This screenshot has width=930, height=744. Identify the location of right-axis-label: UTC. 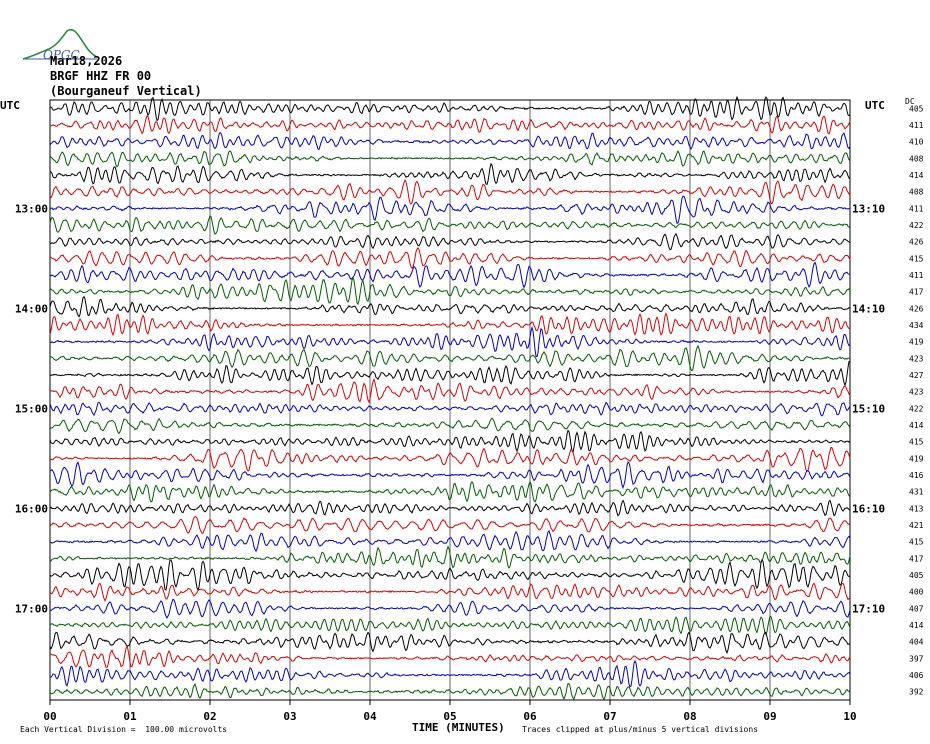
(875, 105).